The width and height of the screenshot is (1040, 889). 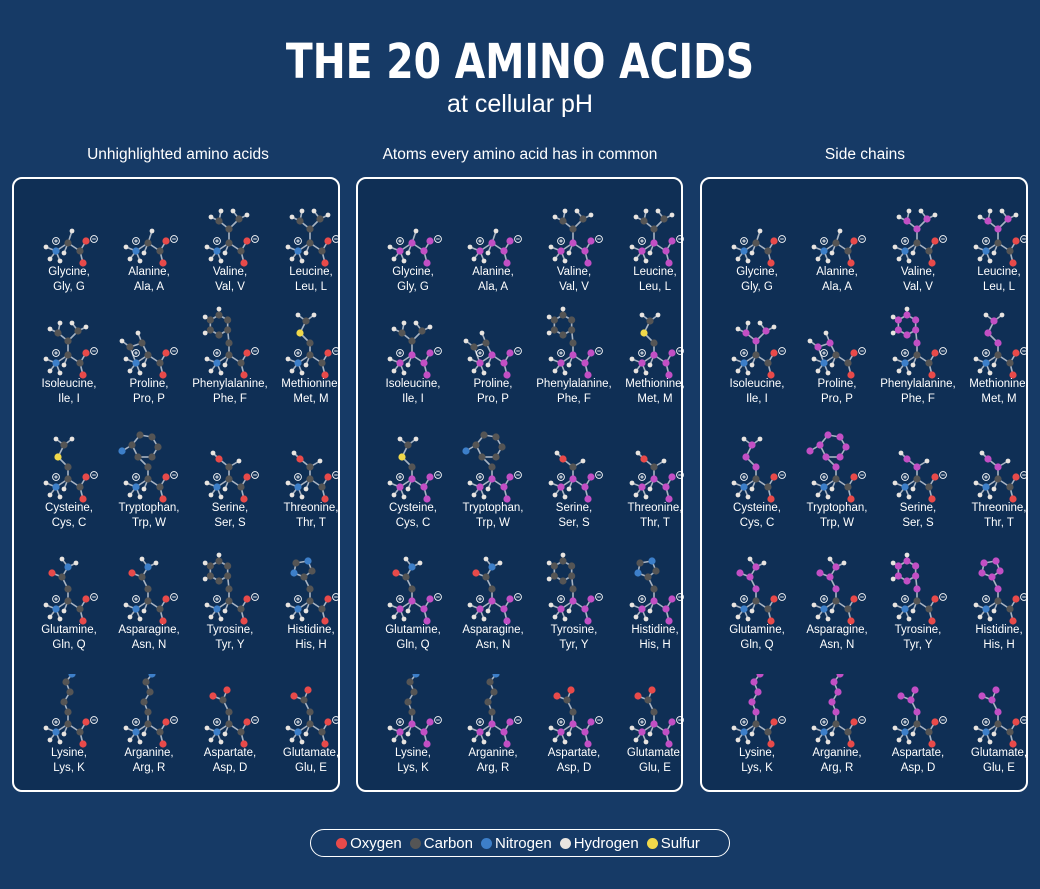 I want to click on amino-acid-card: Asparagine, Asn, N, so click(x=149, y=612).